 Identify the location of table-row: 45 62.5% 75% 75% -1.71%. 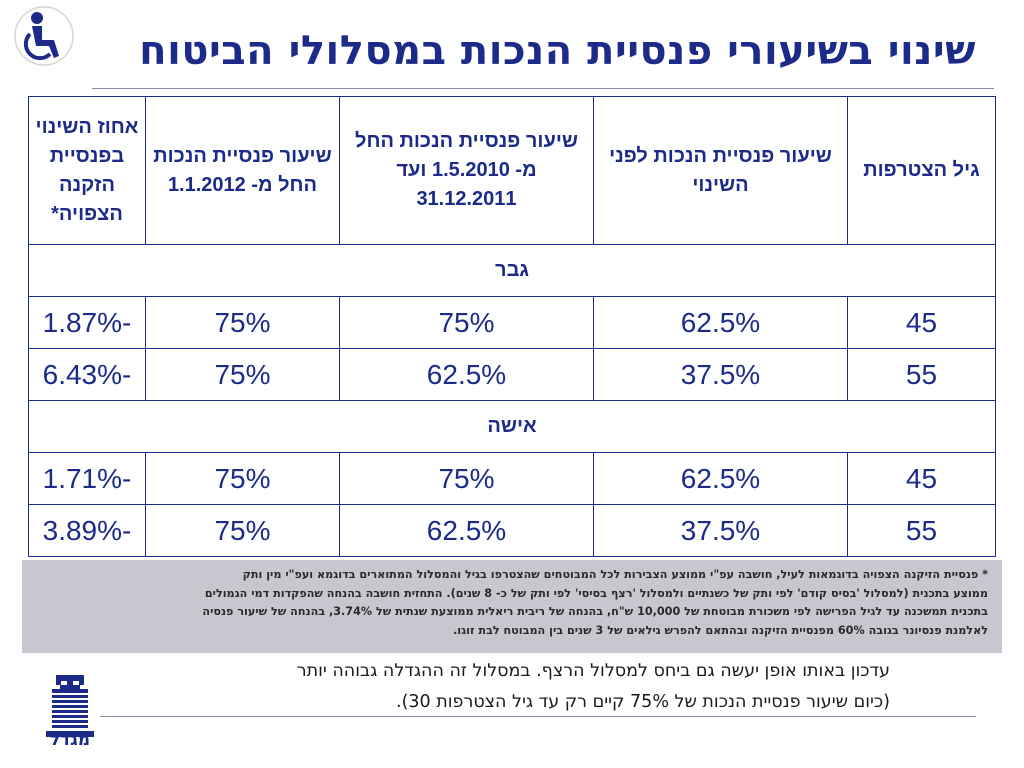
(512, 478).